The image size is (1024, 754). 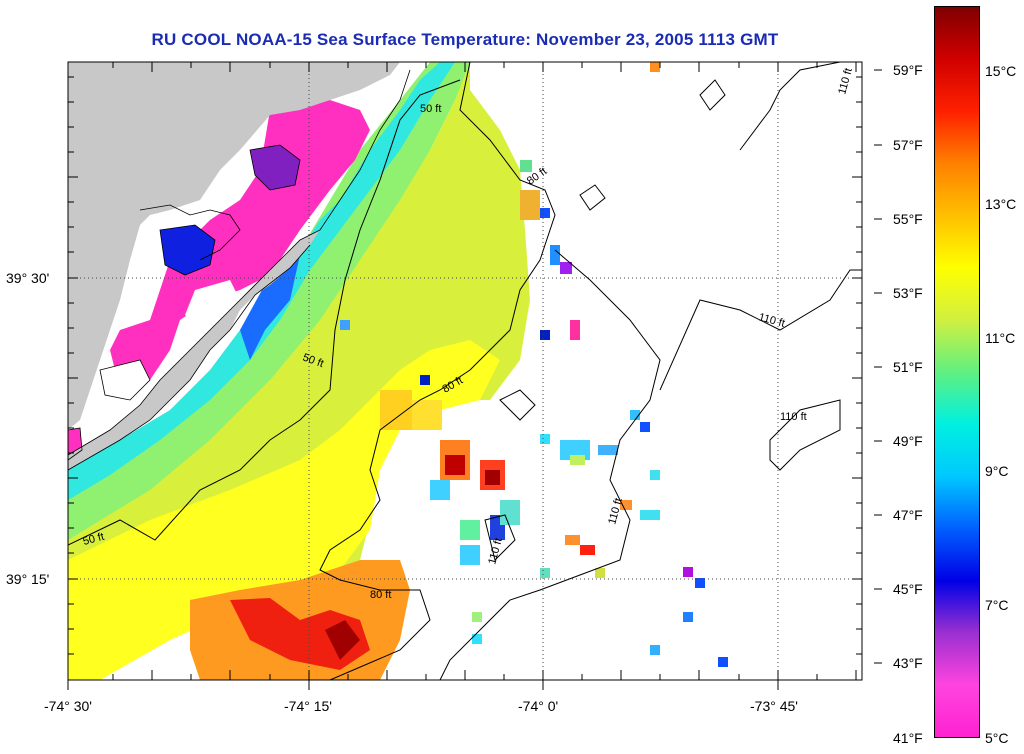 I want to click on lat-label-39-15: 39° 15', so click(x=28, y=579).